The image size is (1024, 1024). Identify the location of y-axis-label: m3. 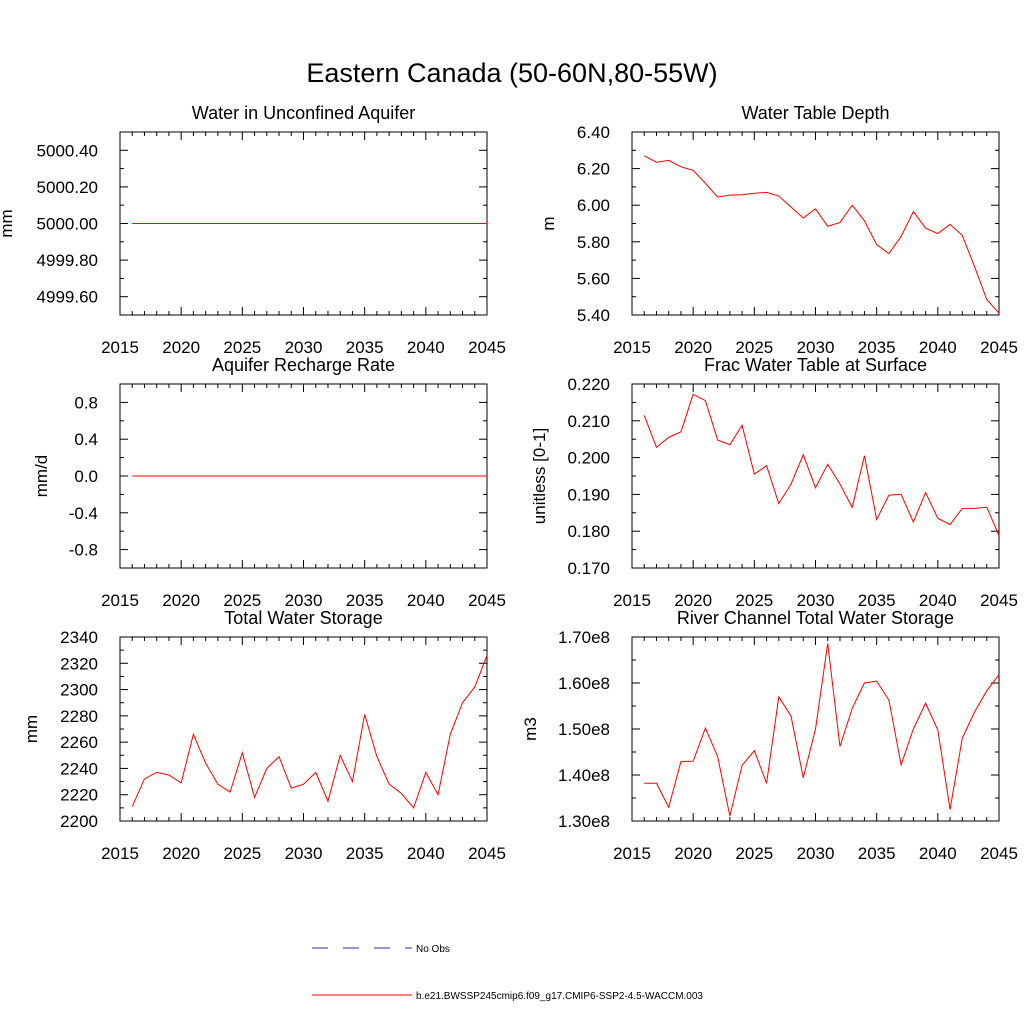
(530, 729).